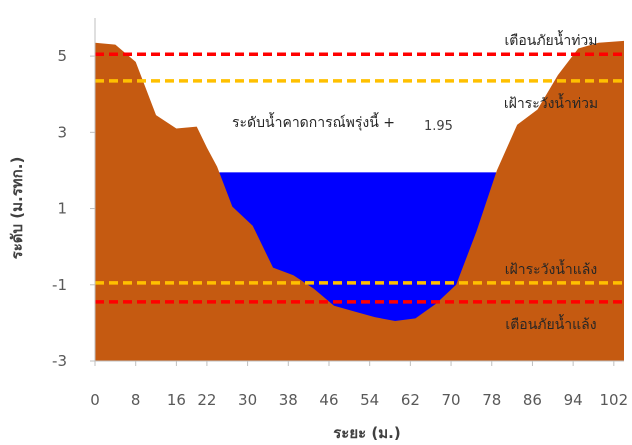 This screenshot has width=632, height=445. Describe the element at coordinates (551, 102) in the screenshot. I see `reference-label: เฝ้าระวังน้ำท่วม` at that location.